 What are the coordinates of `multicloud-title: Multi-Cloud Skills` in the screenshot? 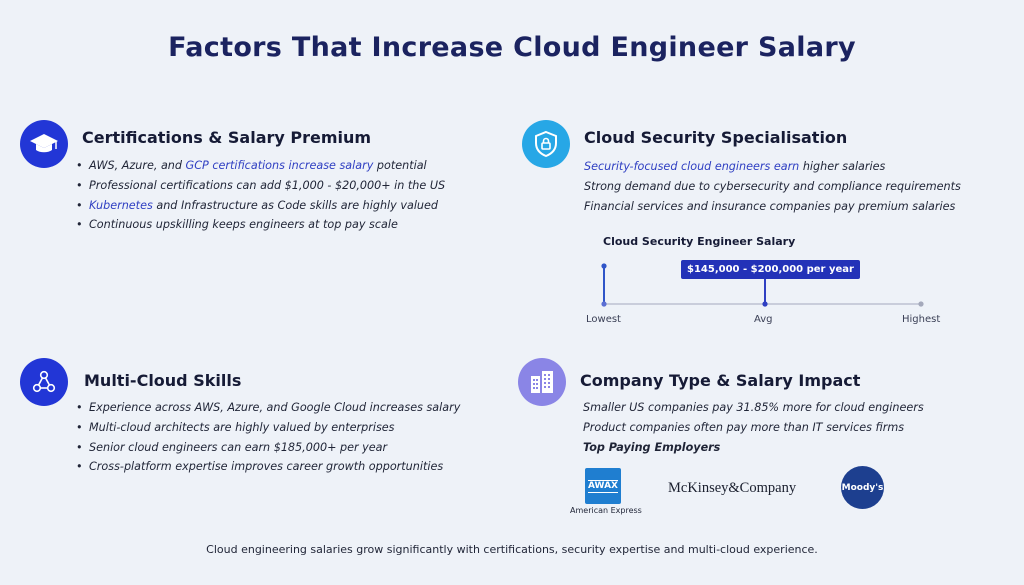 It's located at (163, 380).